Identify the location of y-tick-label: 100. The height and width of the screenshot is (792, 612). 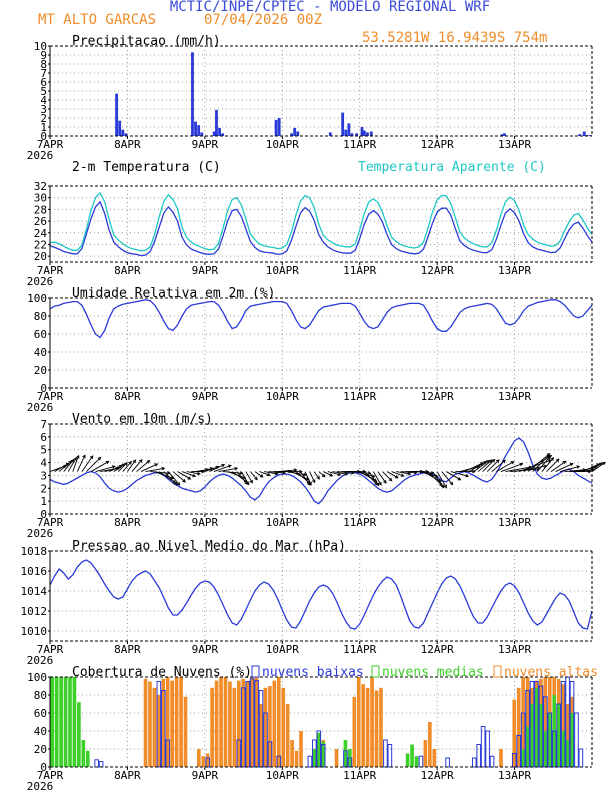
(37, 677).